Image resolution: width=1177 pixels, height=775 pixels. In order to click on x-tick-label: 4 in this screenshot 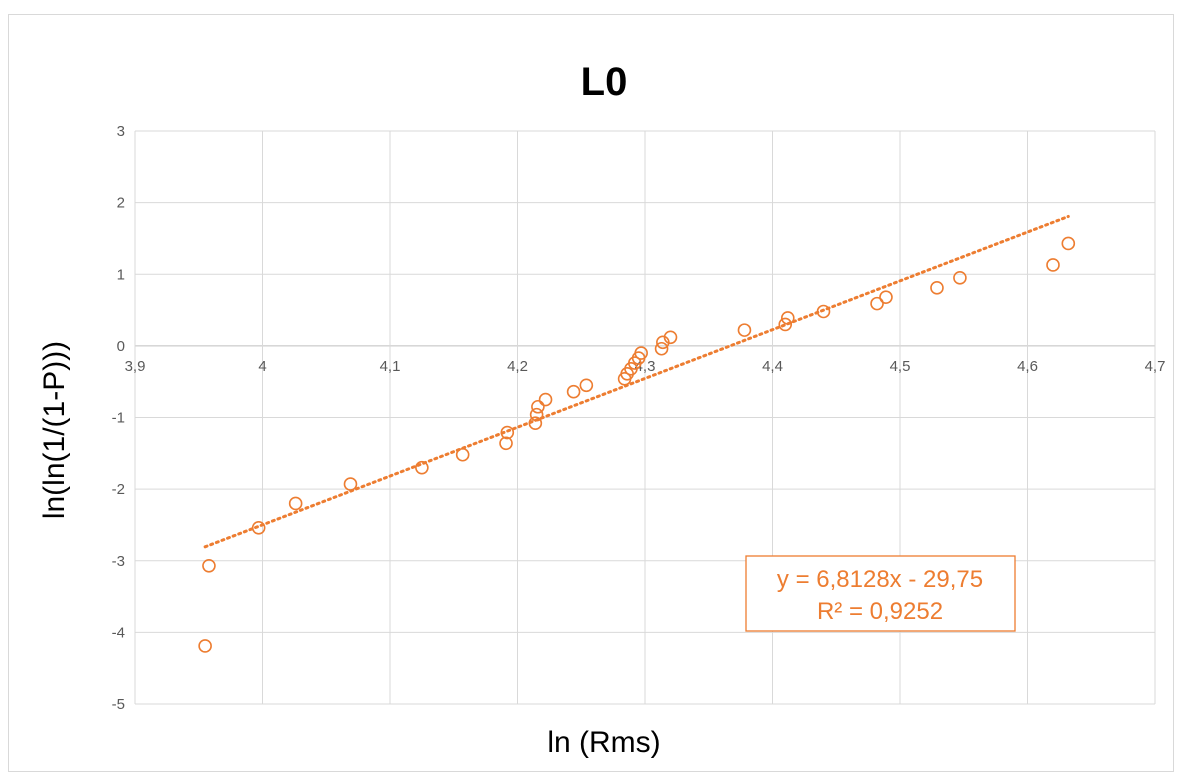, I will do `click(262, 366)`.